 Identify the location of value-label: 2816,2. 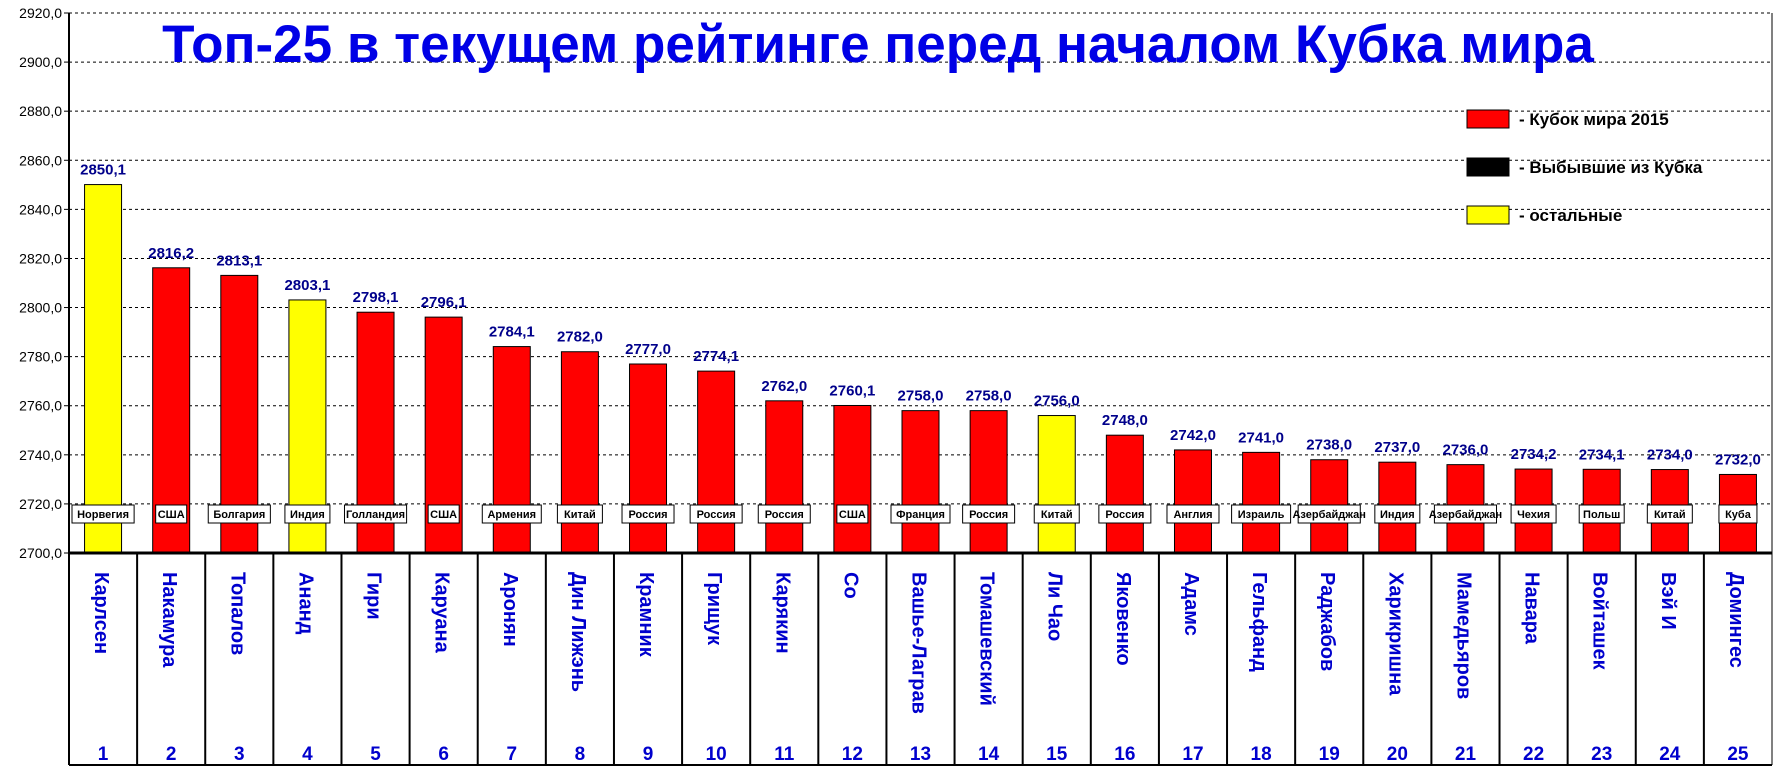
(171, 253).